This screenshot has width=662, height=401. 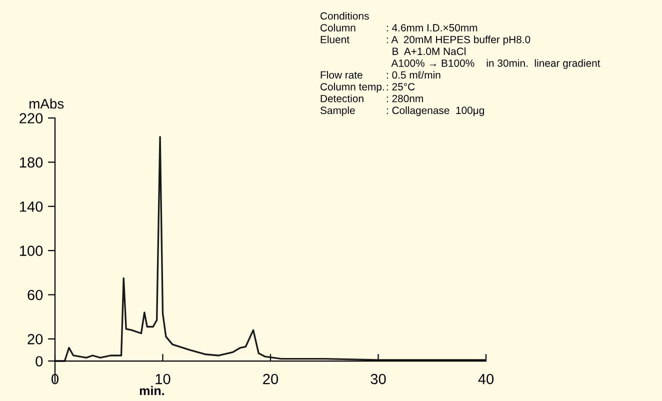 I want to click on text: A100% → B100% in 30min. linear gradient, so click(x=495, y=64).